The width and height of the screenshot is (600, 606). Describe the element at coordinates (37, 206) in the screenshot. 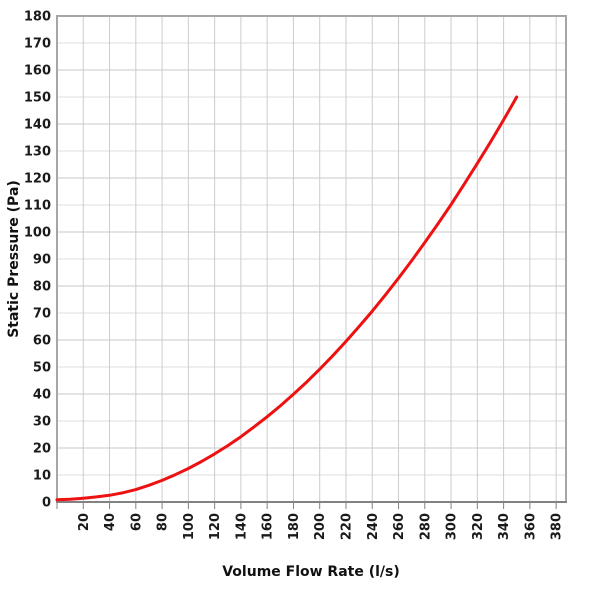

I see `y-tick-label: 110` at that location.